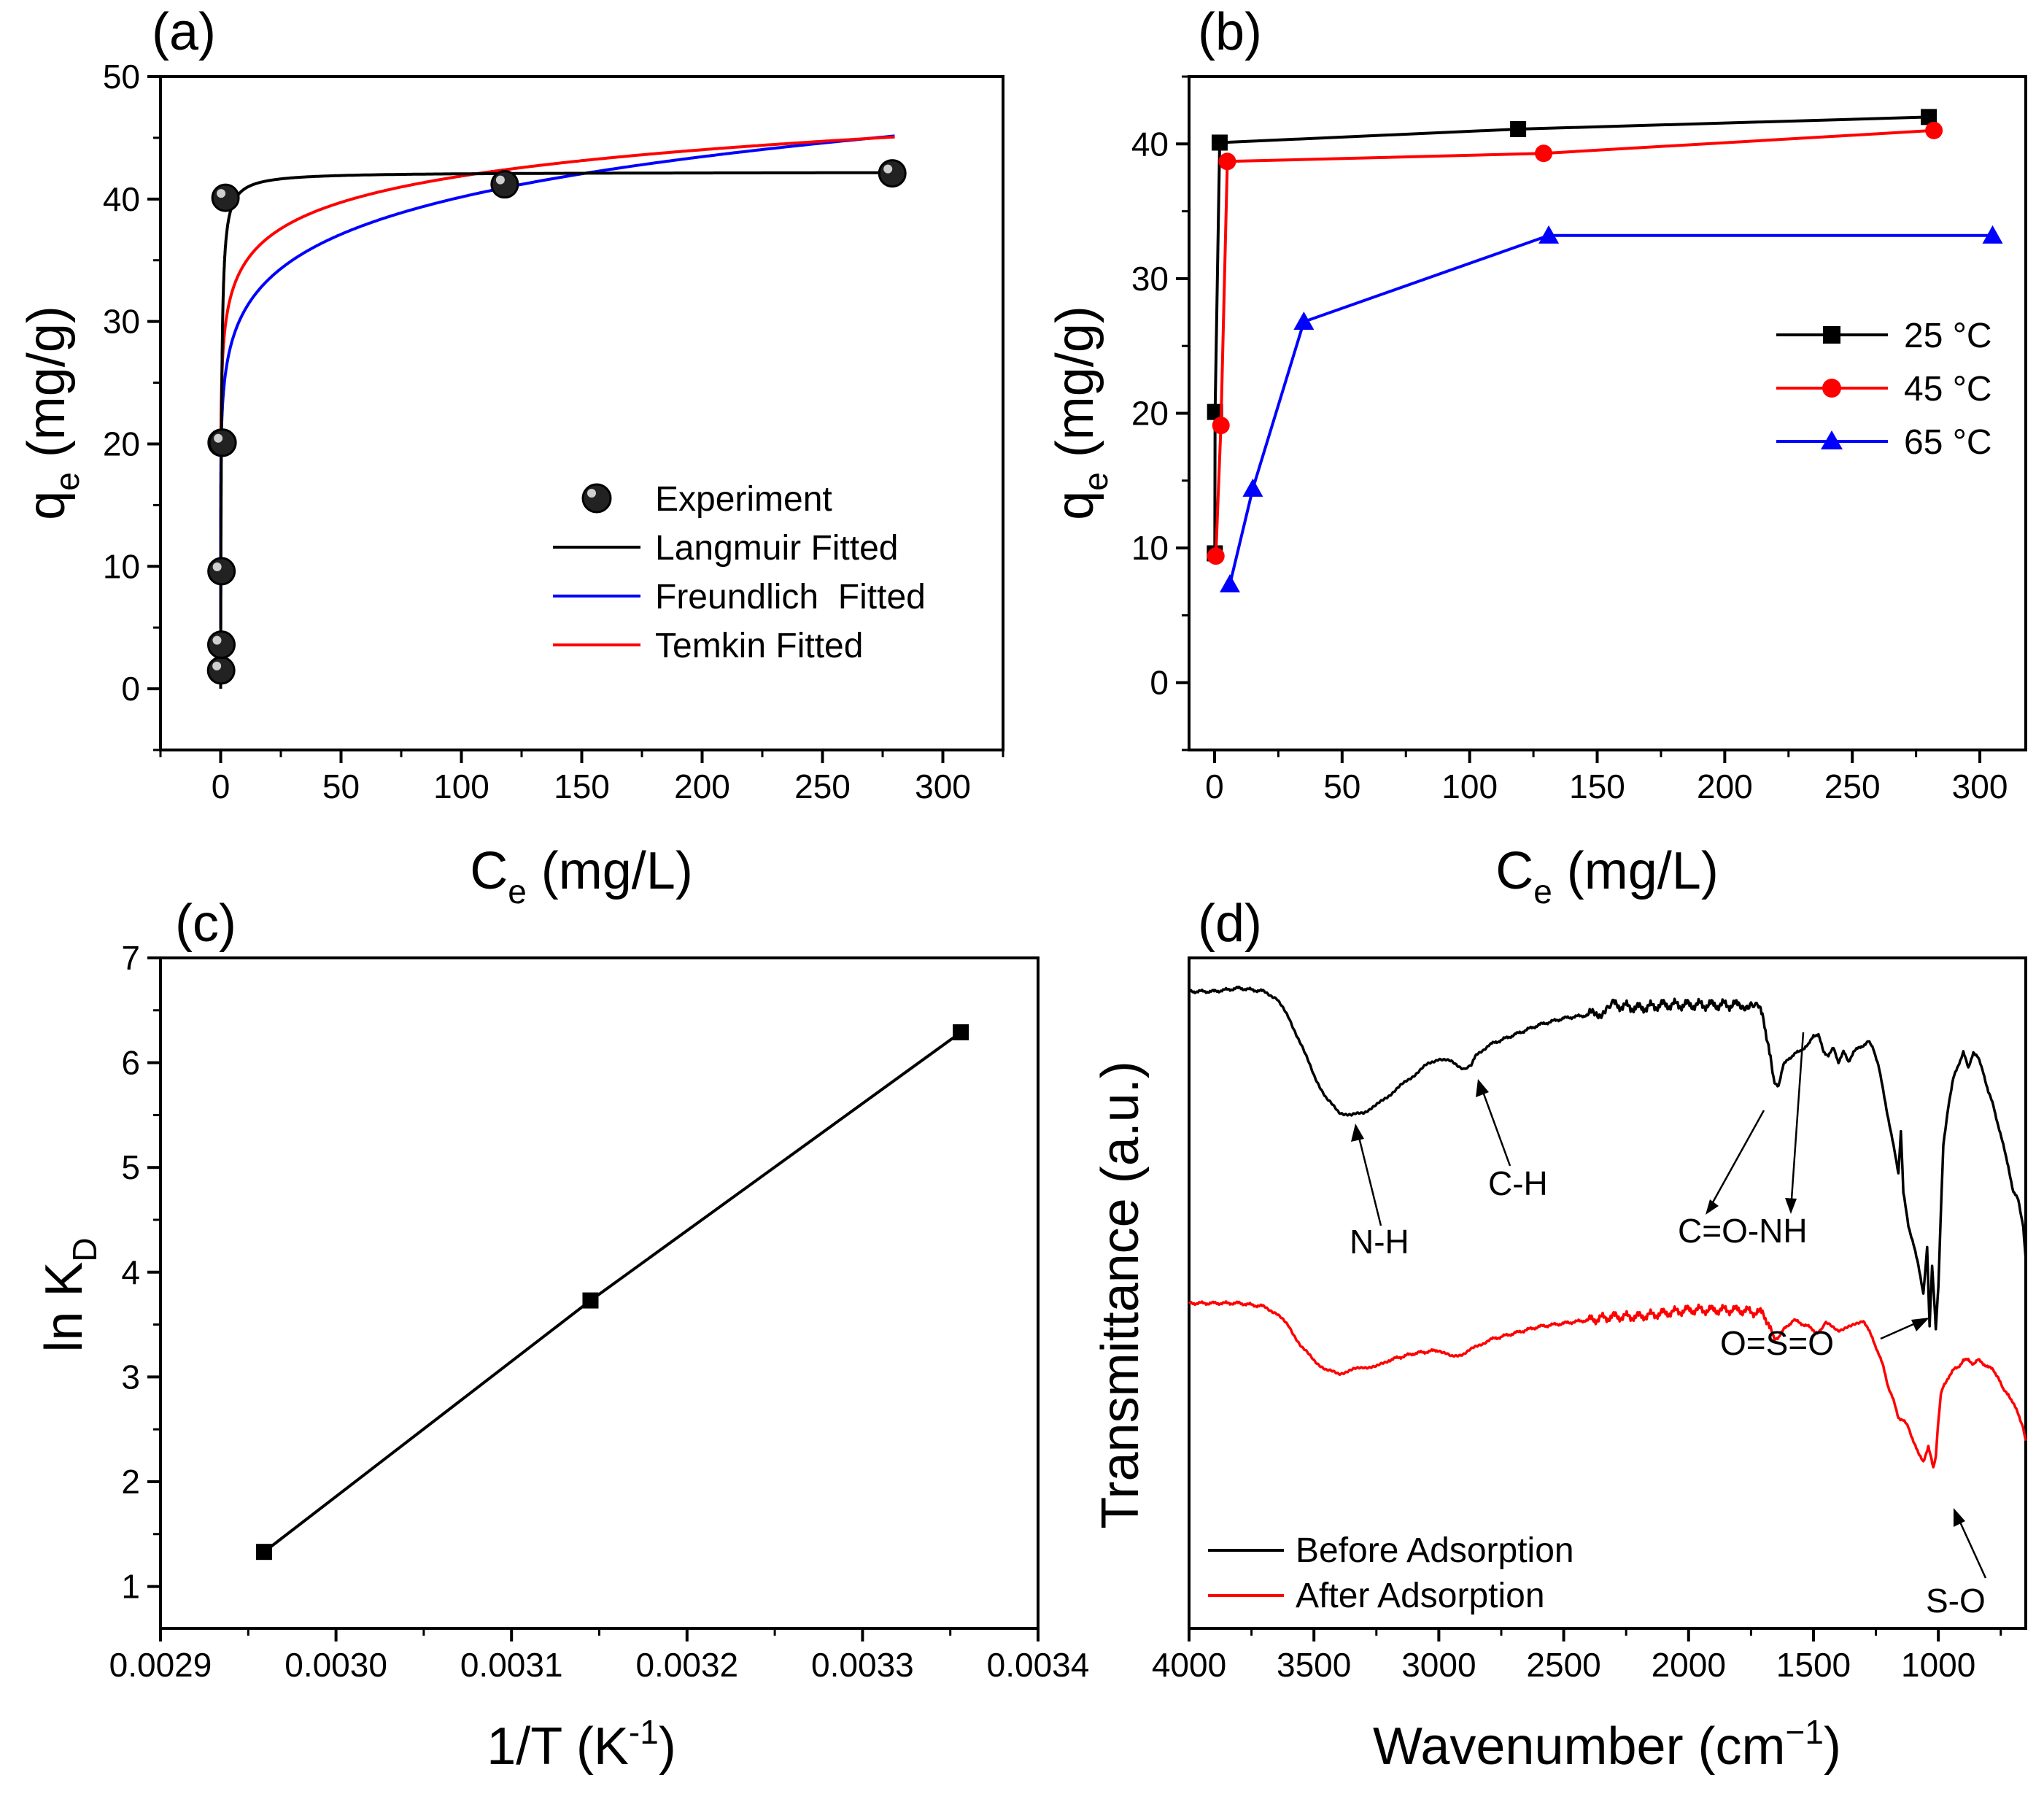 The height and width of the screenshot is (1802, 2044). What do you see at coordinates (1972, 1549) in the screenshot?
I see `annotation-so-arrow` at bounding box center [1972, 1549].